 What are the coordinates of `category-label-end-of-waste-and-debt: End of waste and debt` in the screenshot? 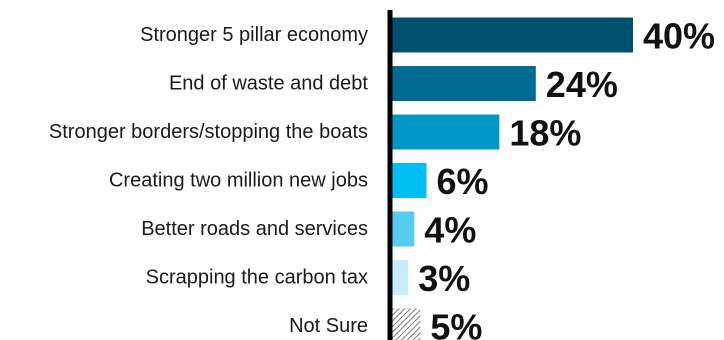 It's located at (268, 84).